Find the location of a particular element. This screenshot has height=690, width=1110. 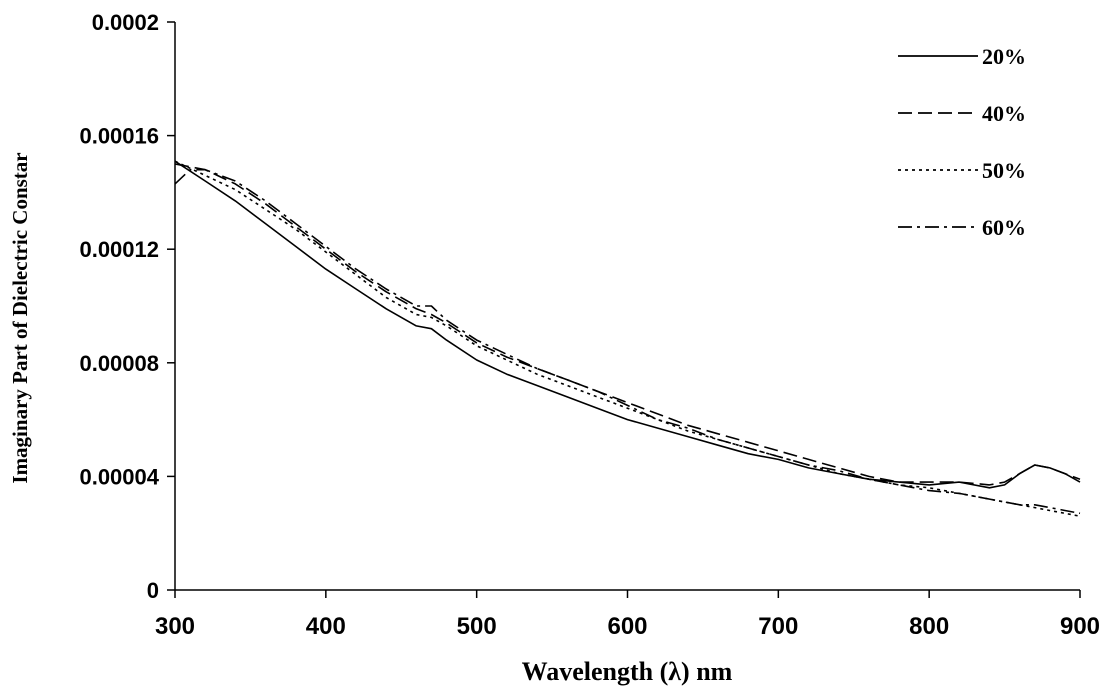

y-axis-title: Imaginary Part of Dielectric Constar is located at coordinates (20, 317).